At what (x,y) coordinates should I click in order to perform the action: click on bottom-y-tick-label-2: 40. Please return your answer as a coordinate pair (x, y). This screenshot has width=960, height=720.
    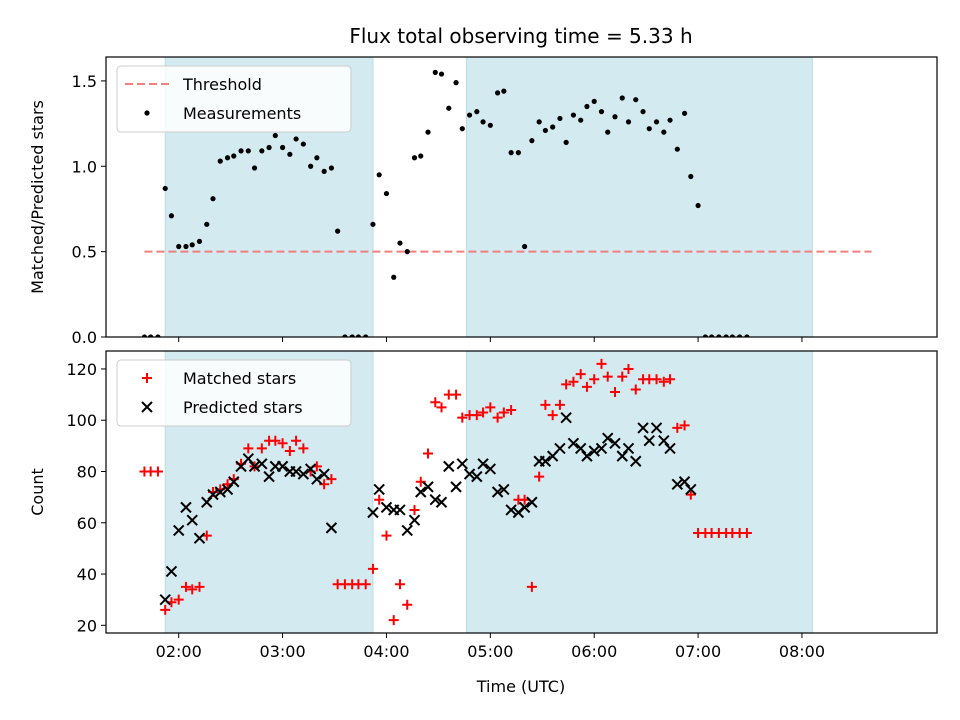
    Looking at the image, I should click on (87, 574).